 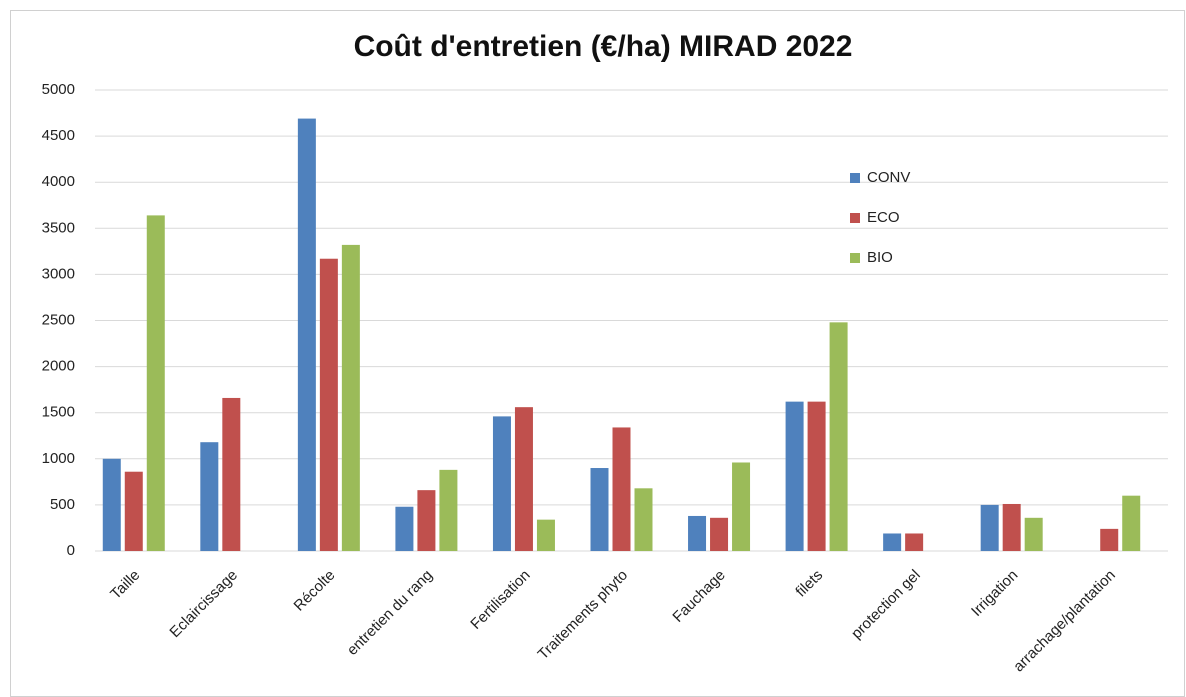 I want to click on y-tick-label: 4000, so click(x=58, y=181).